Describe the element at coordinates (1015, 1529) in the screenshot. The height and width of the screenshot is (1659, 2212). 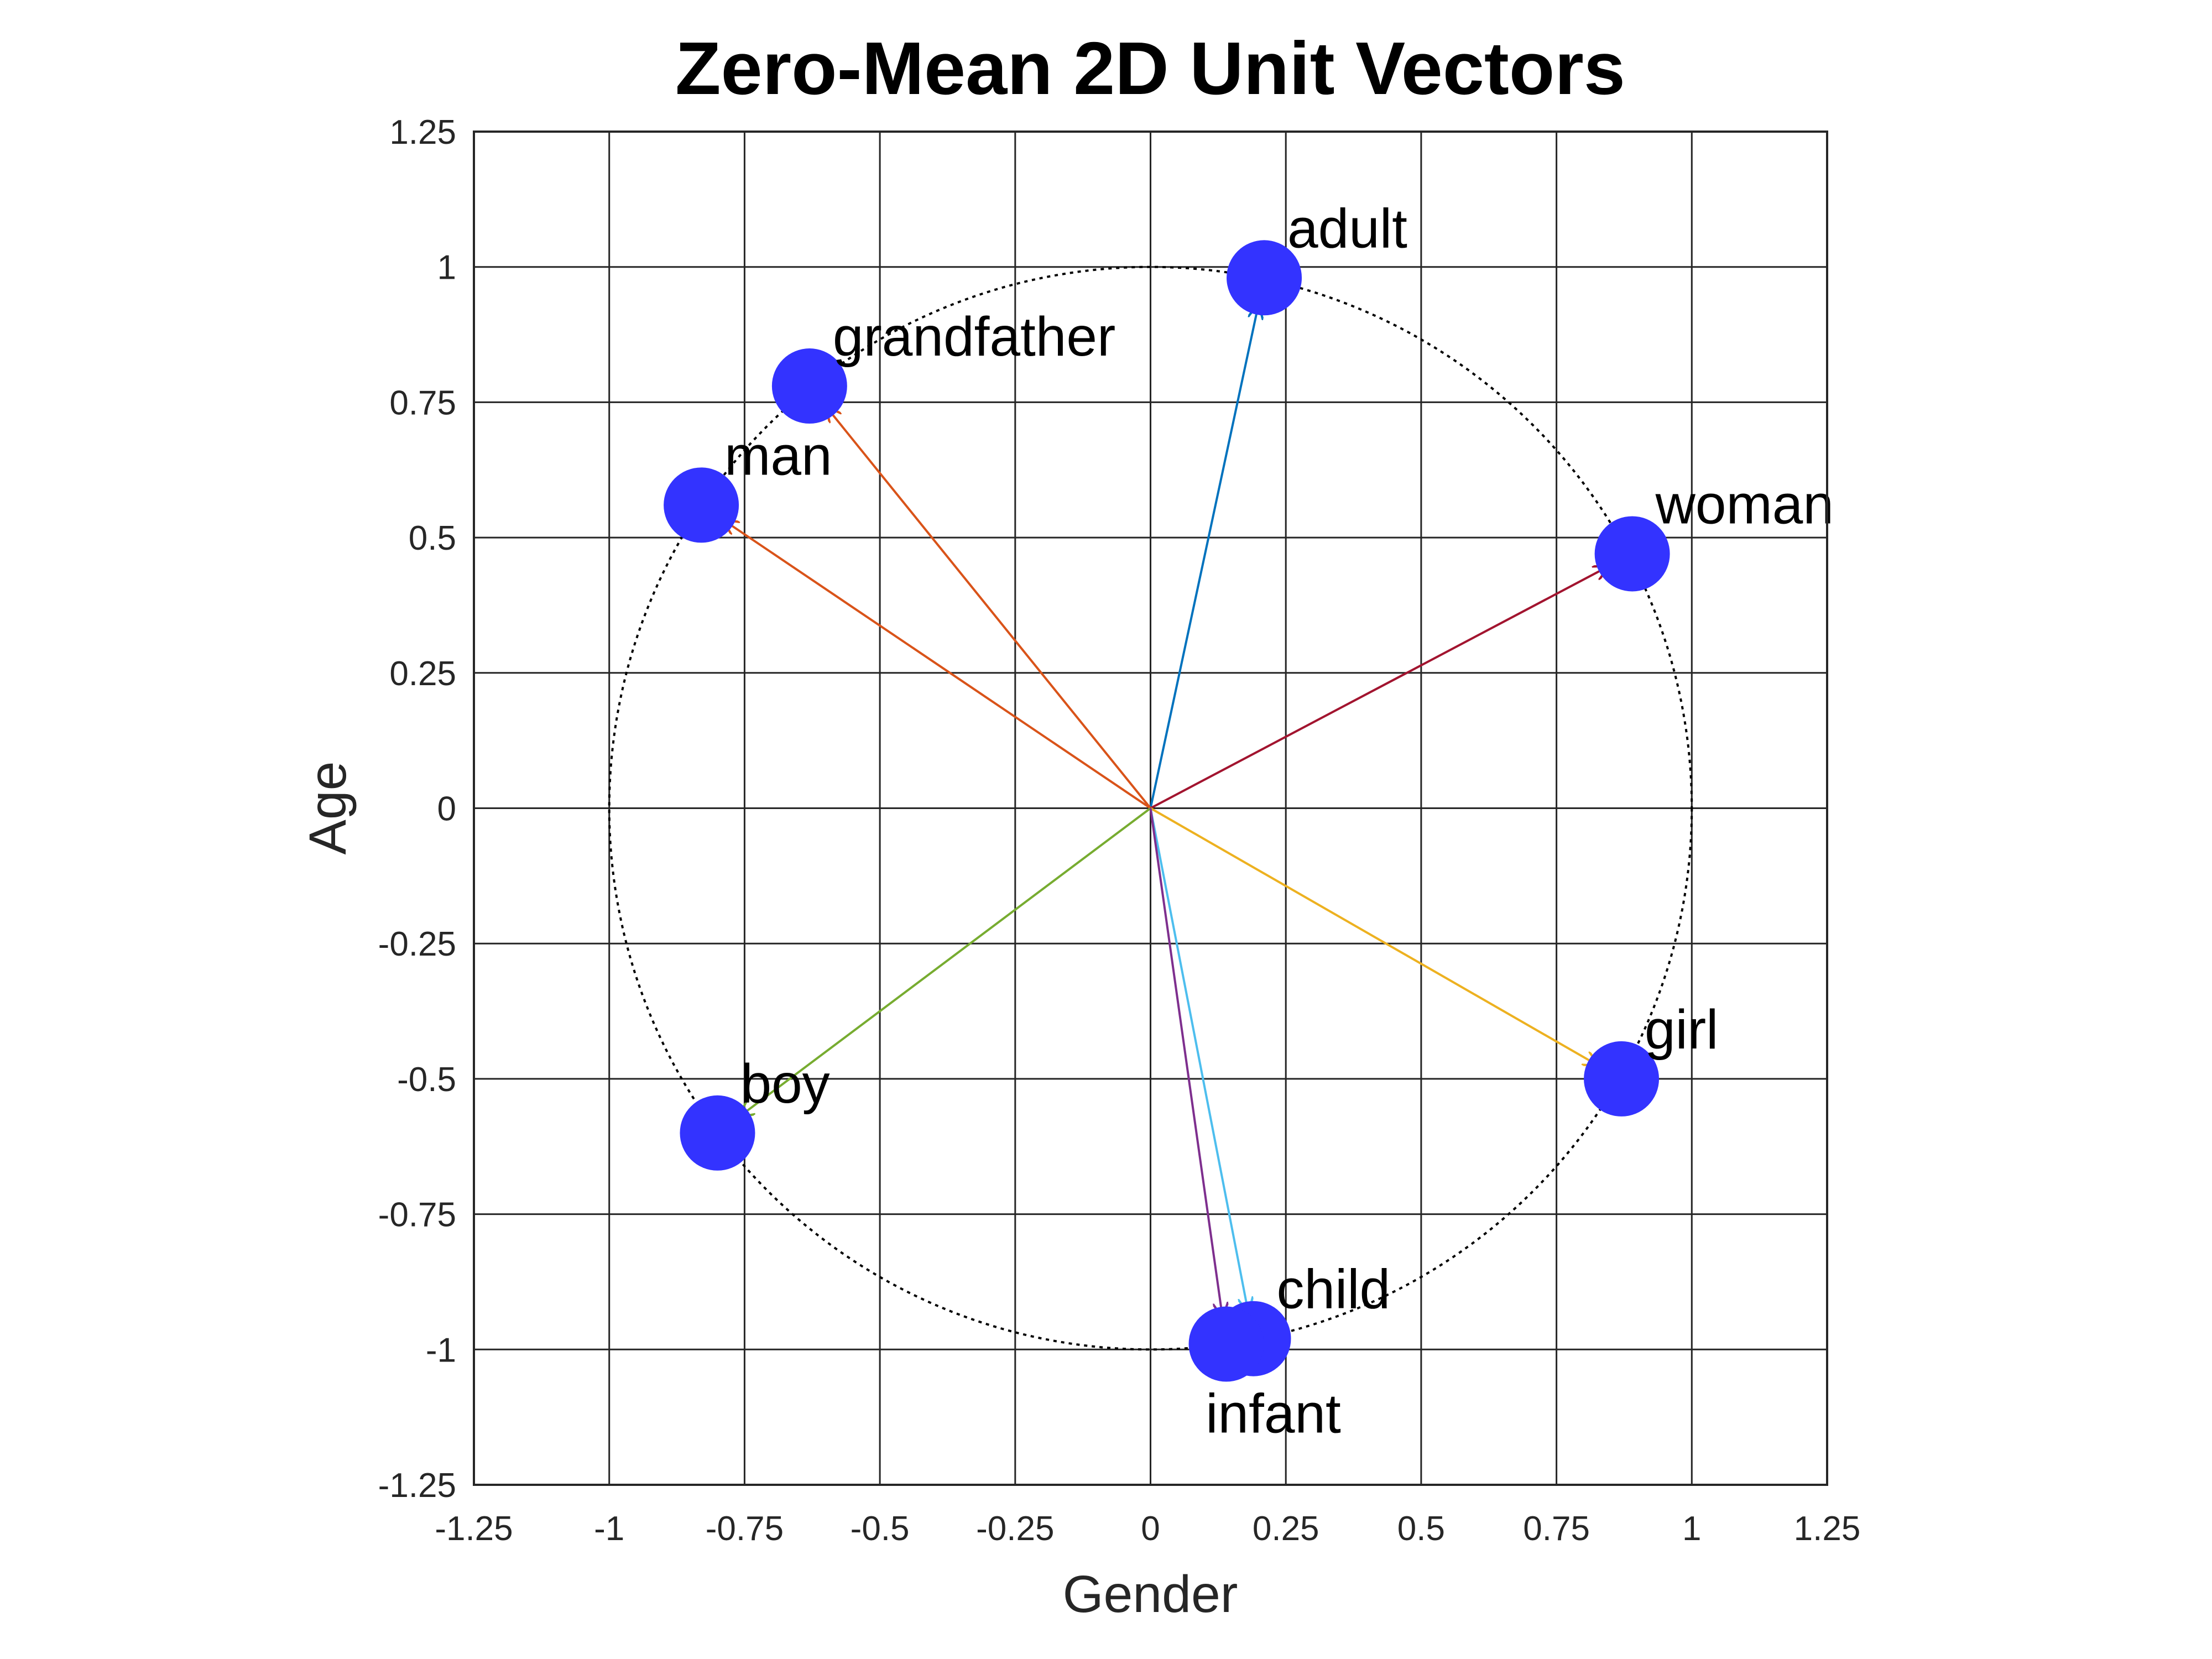
I see `x-tick-label: -0.25` at that location.